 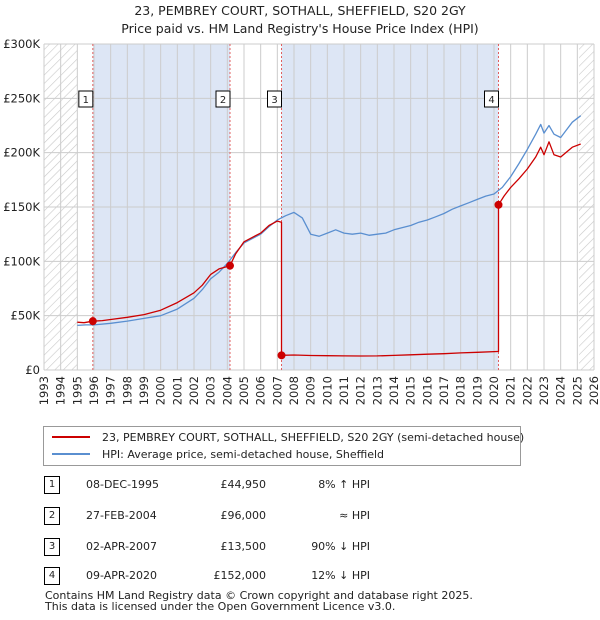 I want to click on x-tick-label: 2011, so click(x=344, y=390).